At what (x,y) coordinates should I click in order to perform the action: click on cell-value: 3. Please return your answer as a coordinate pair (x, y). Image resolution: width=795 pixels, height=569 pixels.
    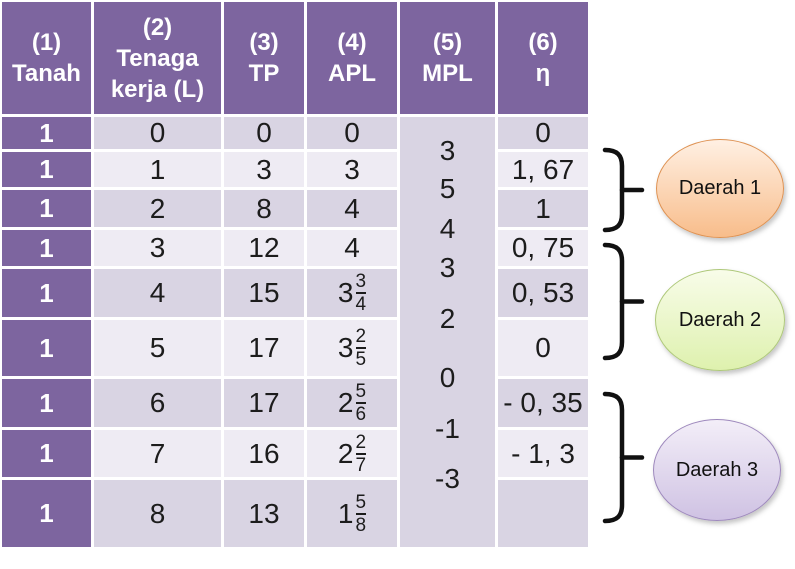
    Looking at the image, I should click on (157, 247).